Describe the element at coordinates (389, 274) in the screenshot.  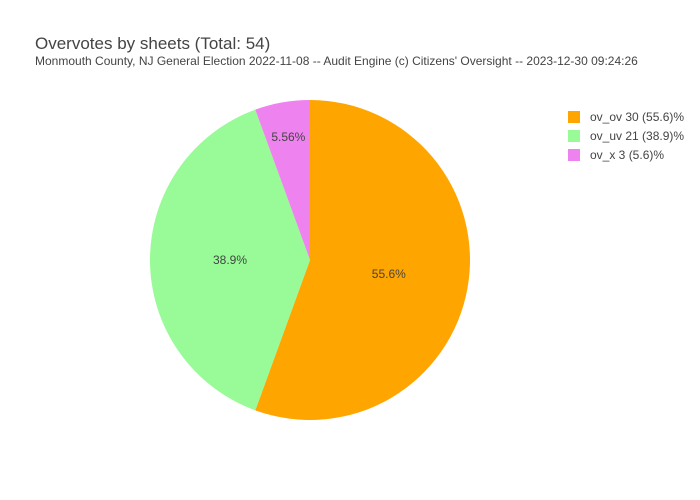
I see `slice-label-ov-ov: 55.6%` at that location.